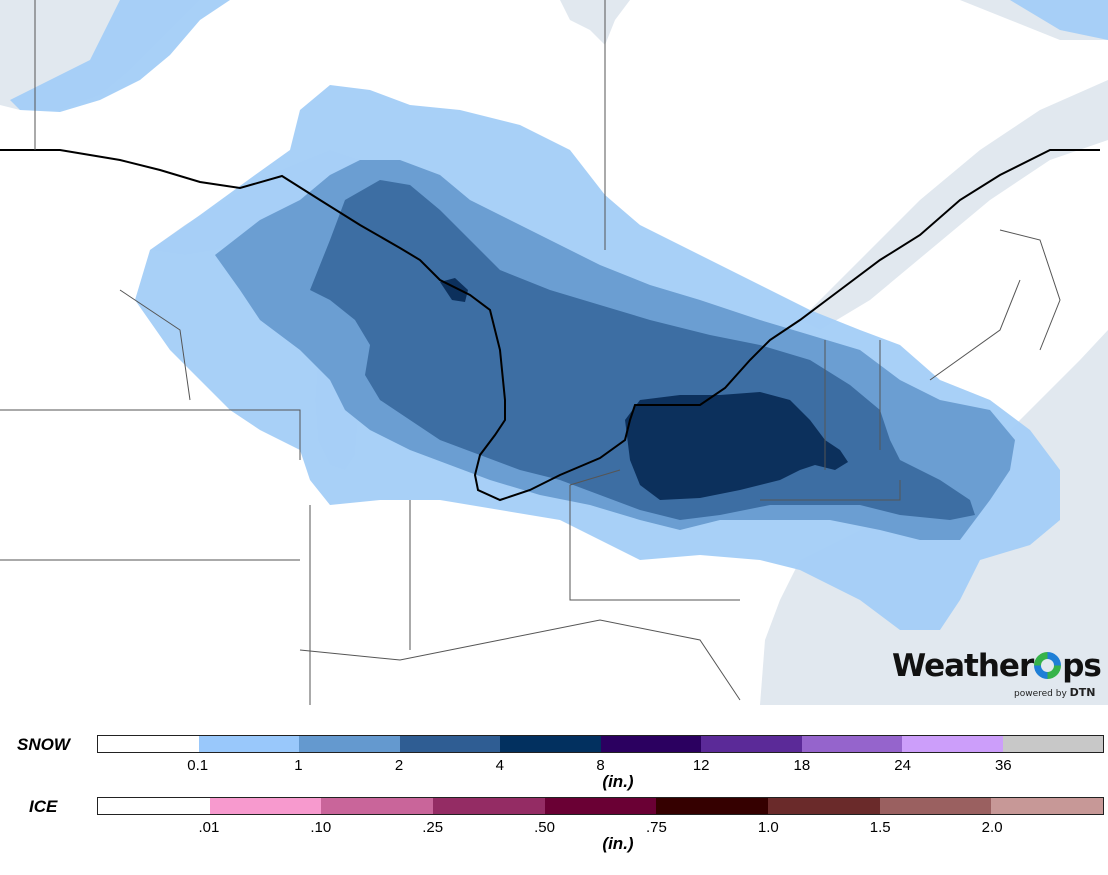  What do you see at coordinates (600, 765) in the screenshot?
I see `snow-legend-tick: 8` at bounding box center [600, 765].